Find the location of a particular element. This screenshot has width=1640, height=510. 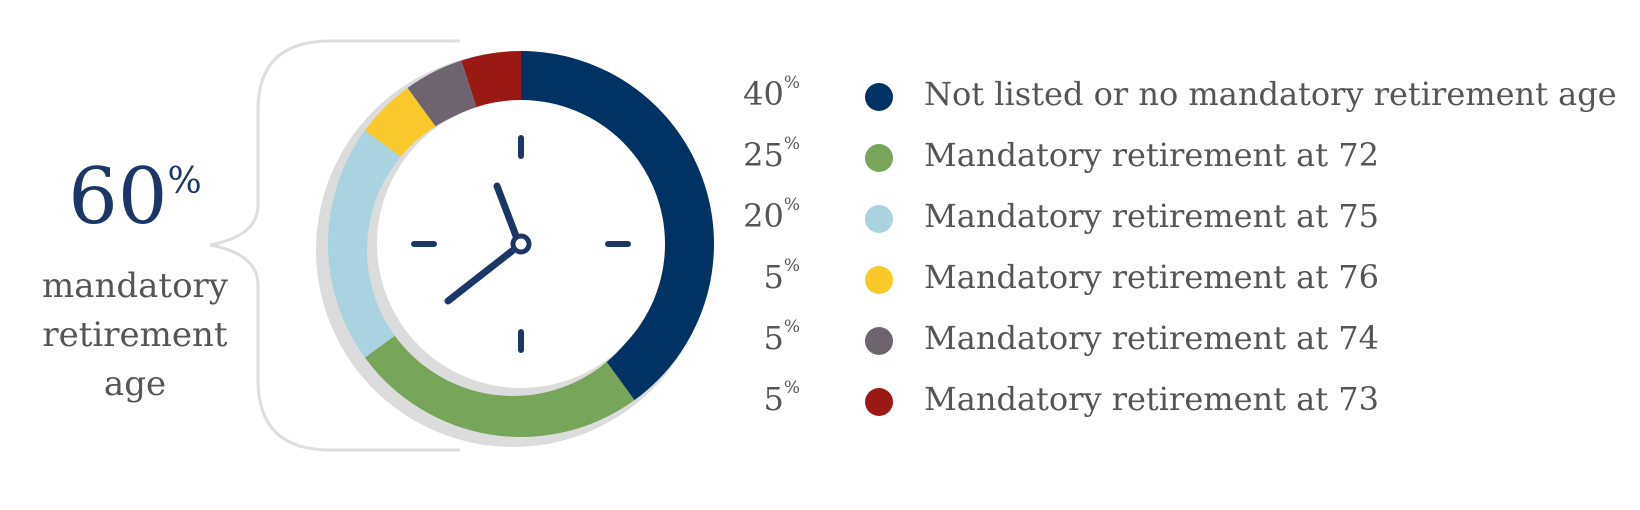

clock-minute-hand is located at coordinates (480, 276).